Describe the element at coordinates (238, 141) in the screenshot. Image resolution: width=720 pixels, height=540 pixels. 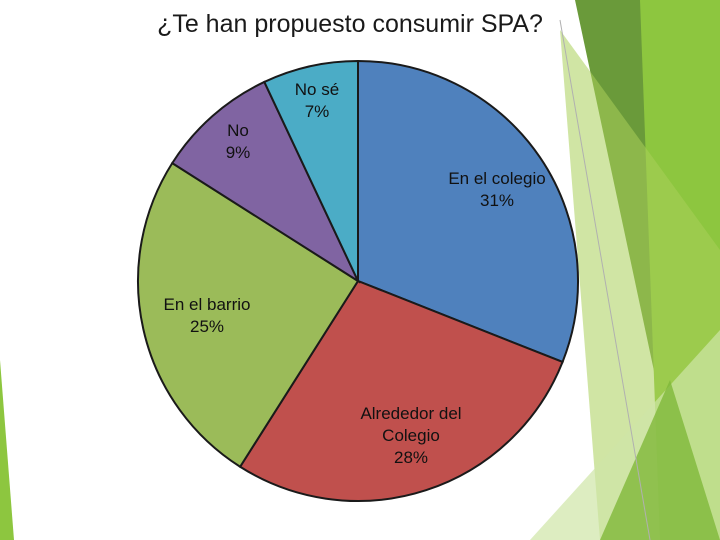
I see `slice-label: No 9%` at that location.